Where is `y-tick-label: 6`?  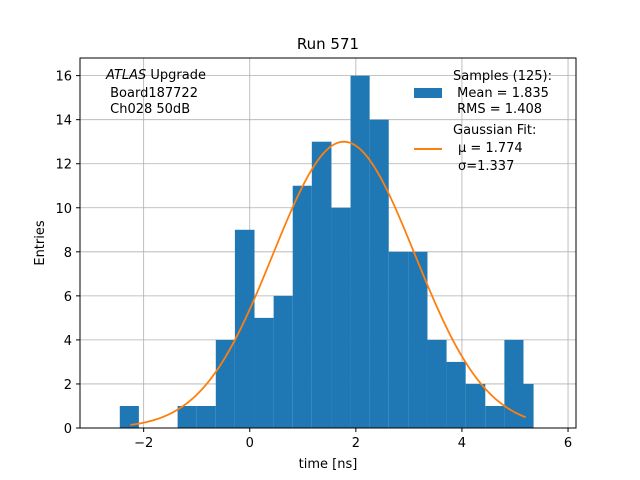
y-tick-label: 6 is located at coordinates (68, 297).